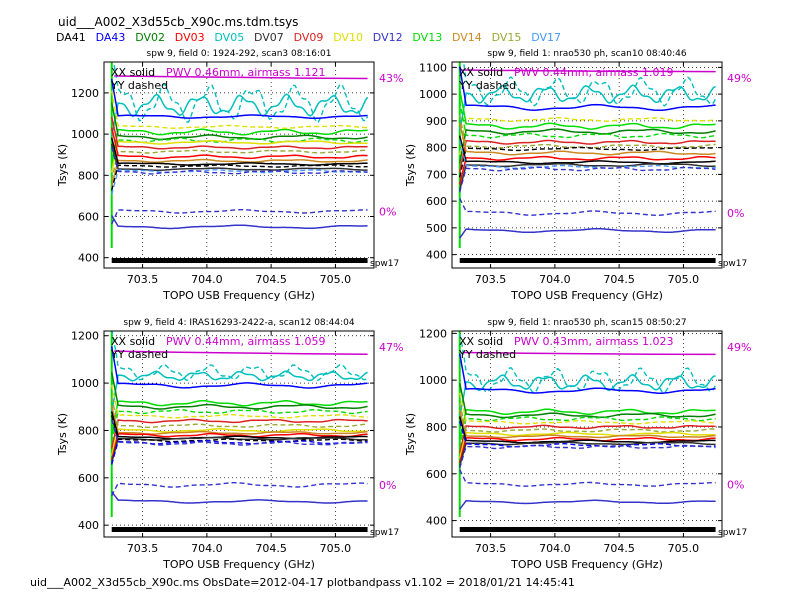 The image size is (800, 600). I want to click on antenna-label-dv12: DV12, so click(388, 37).